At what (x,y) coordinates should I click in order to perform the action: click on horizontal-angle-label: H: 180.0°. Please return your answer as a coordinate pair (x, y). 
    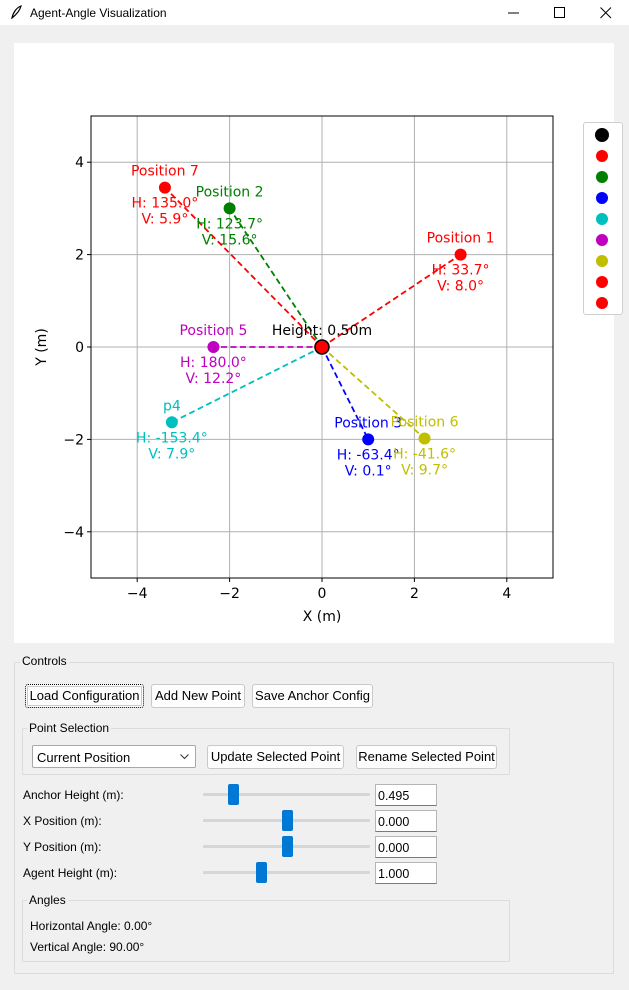
    Looking at the image, I should click on (213, 363).